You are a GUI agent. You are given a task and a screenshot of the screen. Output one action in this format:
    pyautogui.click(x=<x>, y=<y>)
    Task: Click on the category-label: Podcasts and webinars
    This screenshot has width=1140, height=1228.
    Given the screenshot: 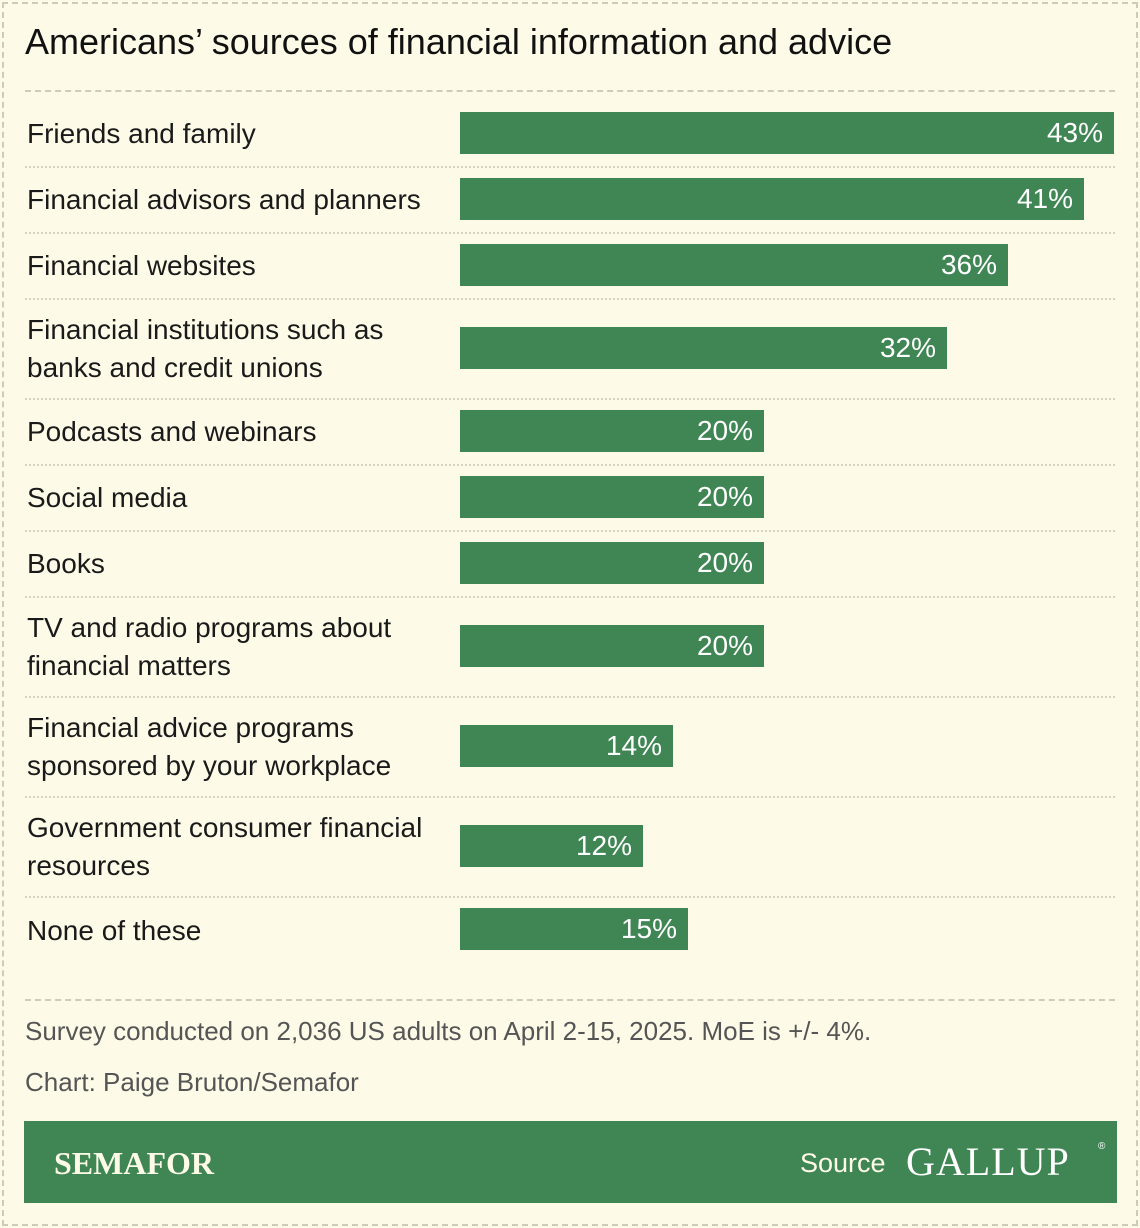 What is the action you would take?
    pyautogui.click(x=172, y=431)
    